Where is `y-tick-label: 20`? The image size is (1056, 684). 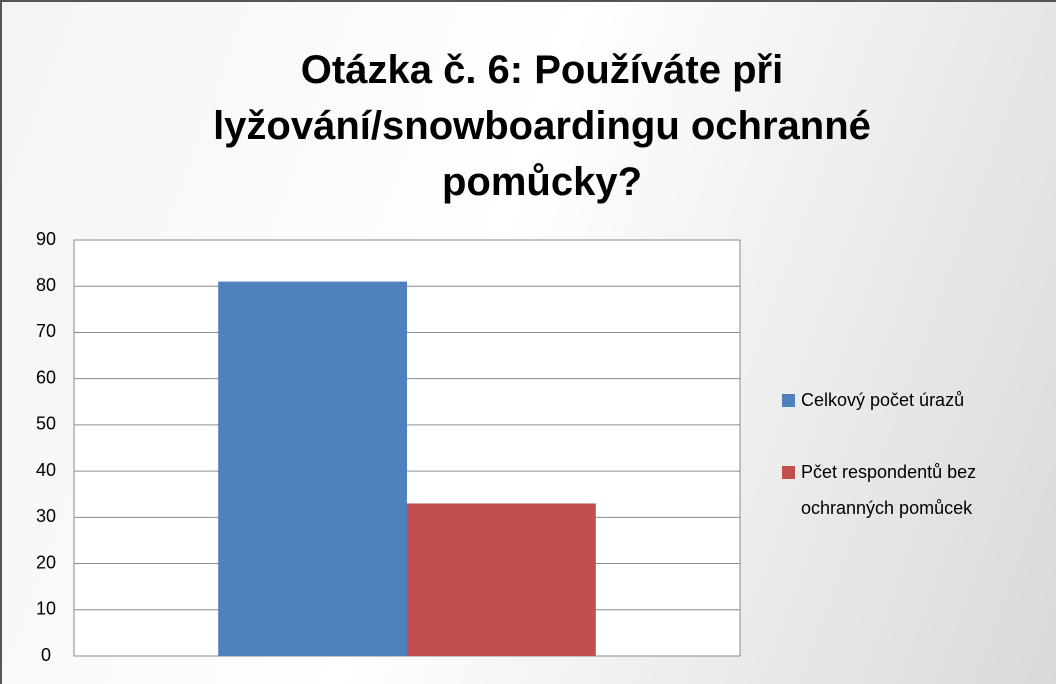 y-tick-label: 20 is located at coordinates (46, 562).